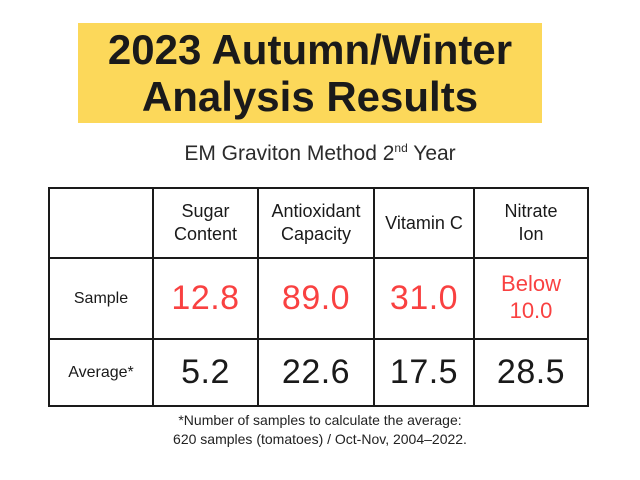 The image size is (640, 480). What do you see at coordinates (101, 223) in the screenshot?
I see `header-empty-cell` at bounding box center [101, 223].